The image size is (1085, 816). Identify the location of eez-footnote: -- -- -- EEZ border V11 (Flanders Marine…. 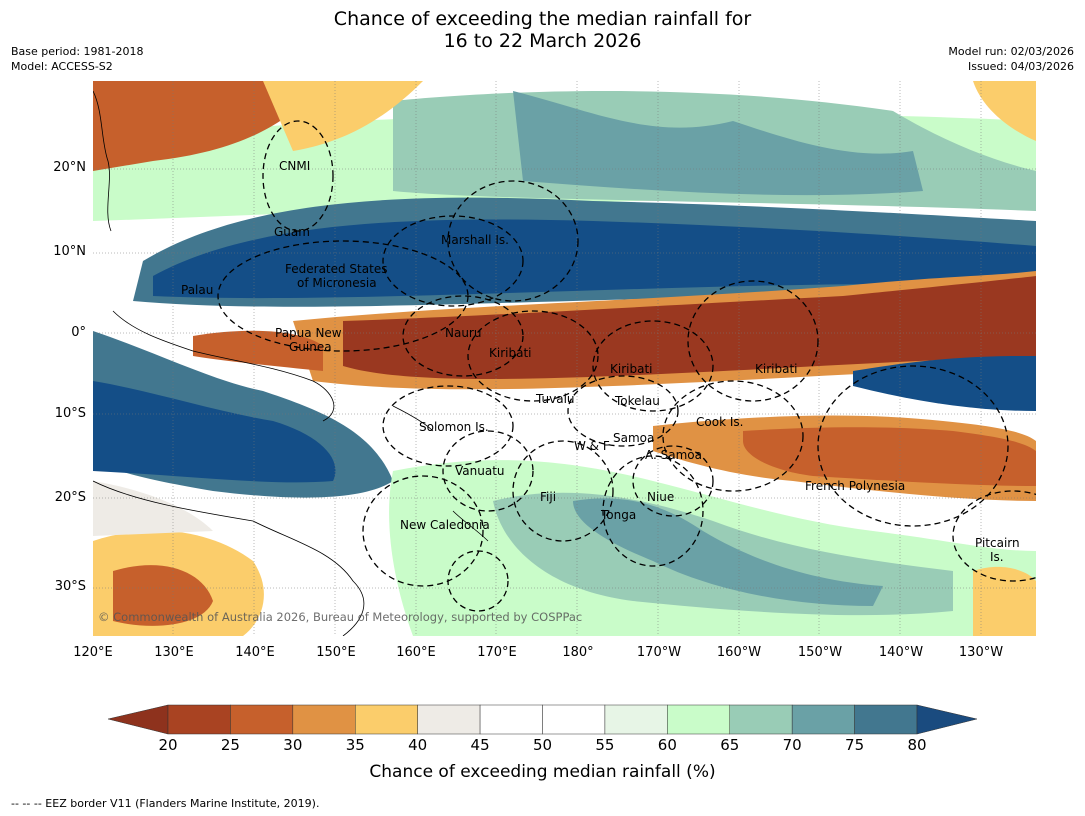
(165, 803).